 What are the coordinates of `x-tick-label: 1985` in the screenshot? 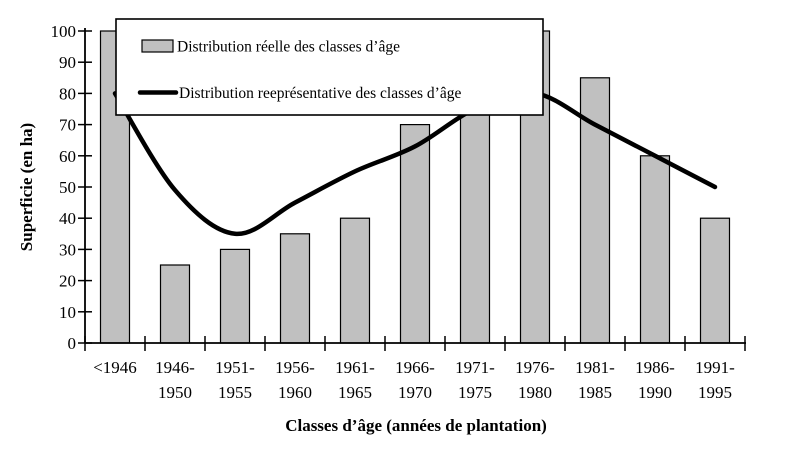 It's located at (595, 392).